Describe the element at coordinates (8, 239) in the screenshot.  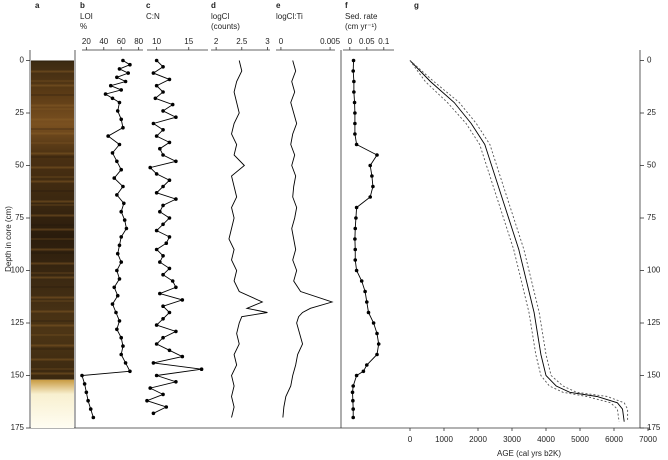
I see `y-axis-label: Depth in core (cm)` at that location.